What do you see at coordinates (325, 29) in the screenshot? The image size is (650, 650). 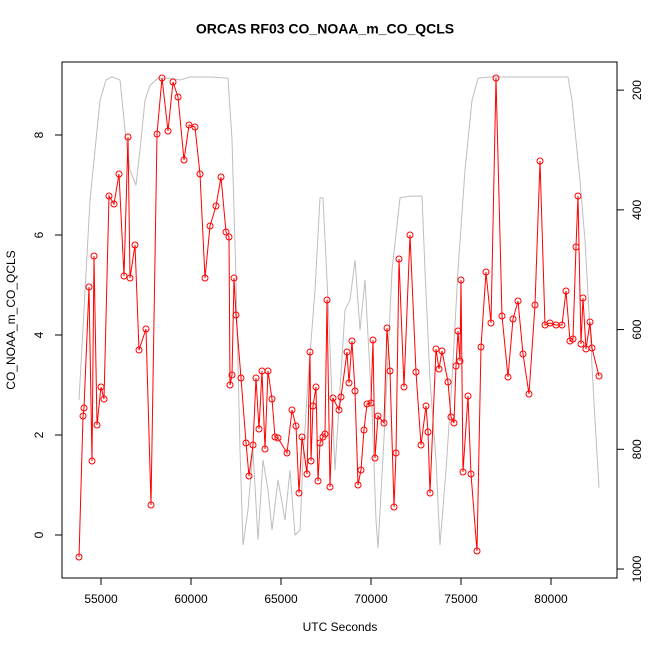 I see `chart-title: ORCAS RF03 CO_NOAA_m_CO_QCLS` at bounding box center [325, 29].